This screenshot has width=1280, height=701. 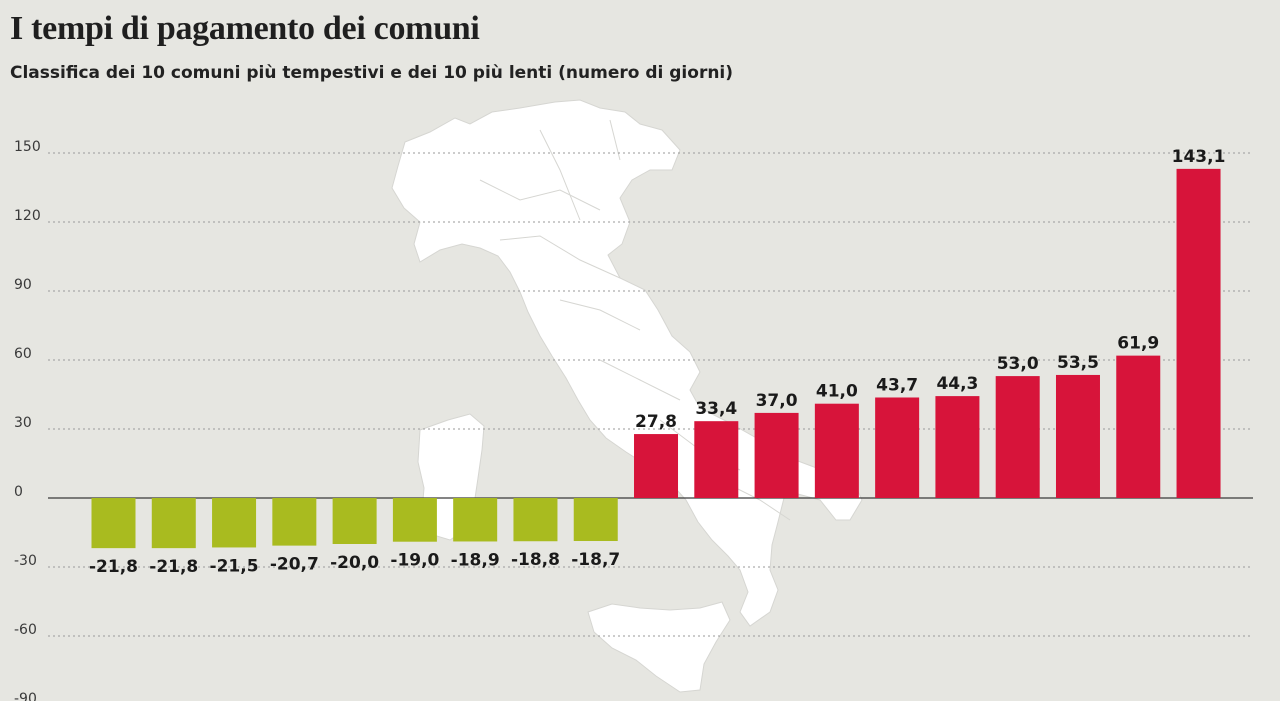 What do you see at coordinates (414, 561) in the screenshot?
I see `bar-value-label: -19,0` at bounding box center [414, 561].